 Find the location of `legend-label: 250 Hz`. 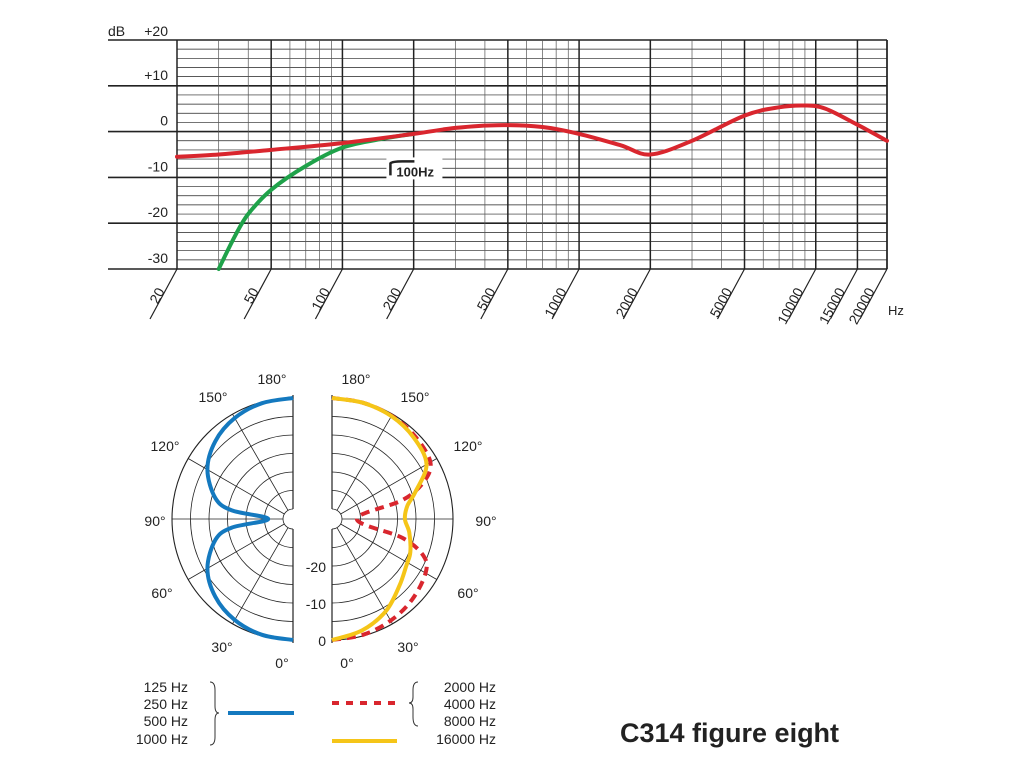

legend-label: 250 Hz is located at coordinates (166, 704).